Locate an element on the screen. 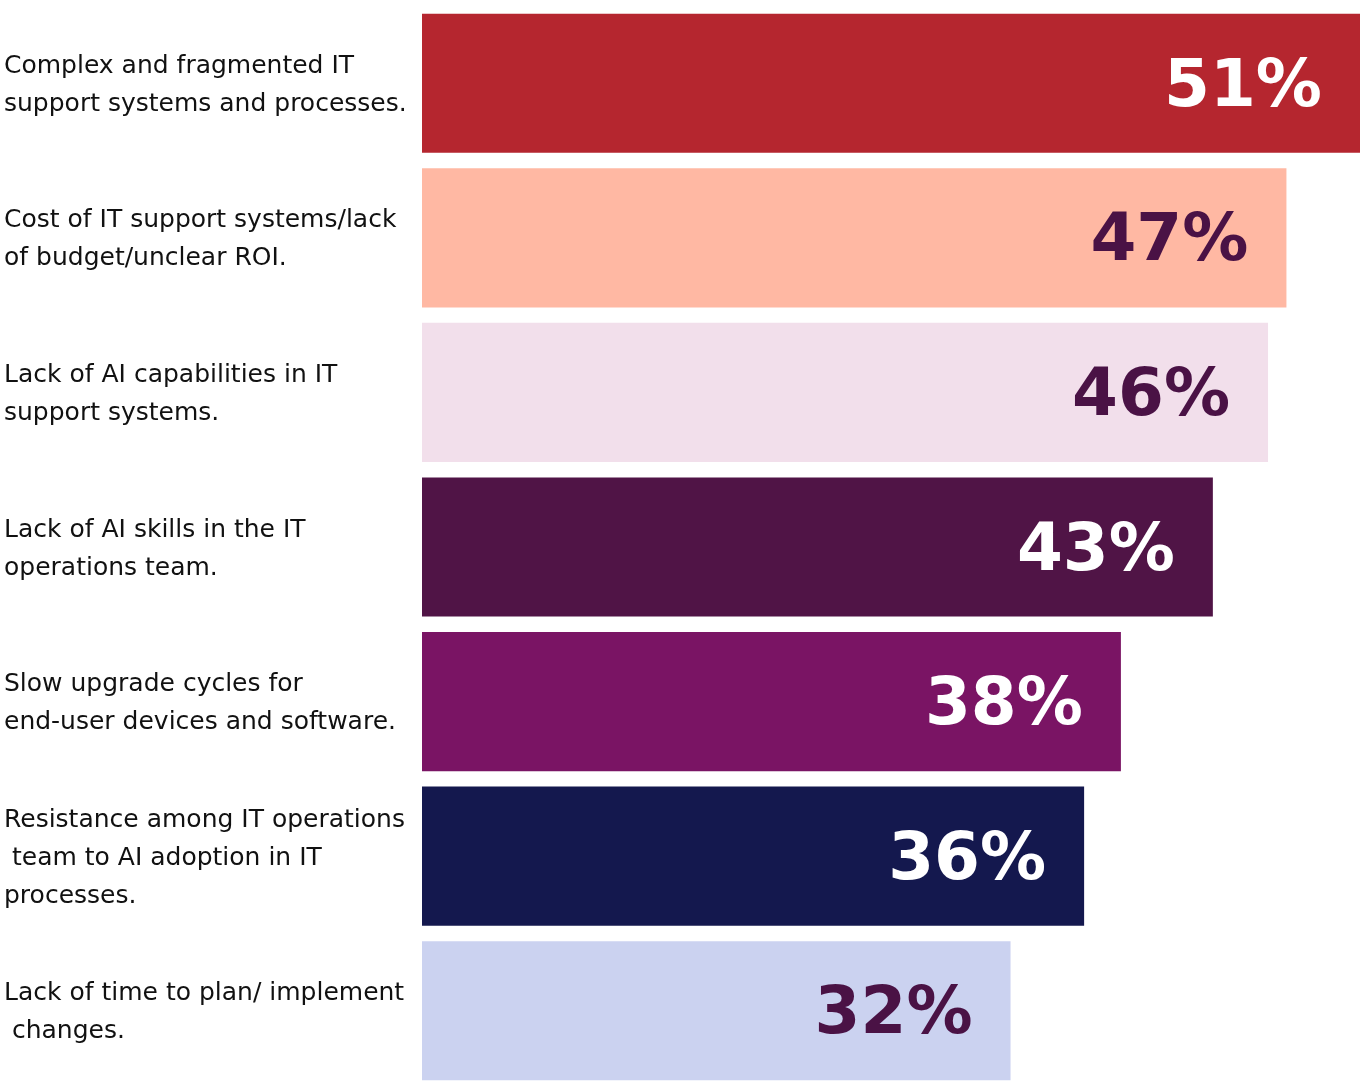 The height and width of the screenshot is (1089, 1361). data-label: 36% is located at coordinates (967, 856).